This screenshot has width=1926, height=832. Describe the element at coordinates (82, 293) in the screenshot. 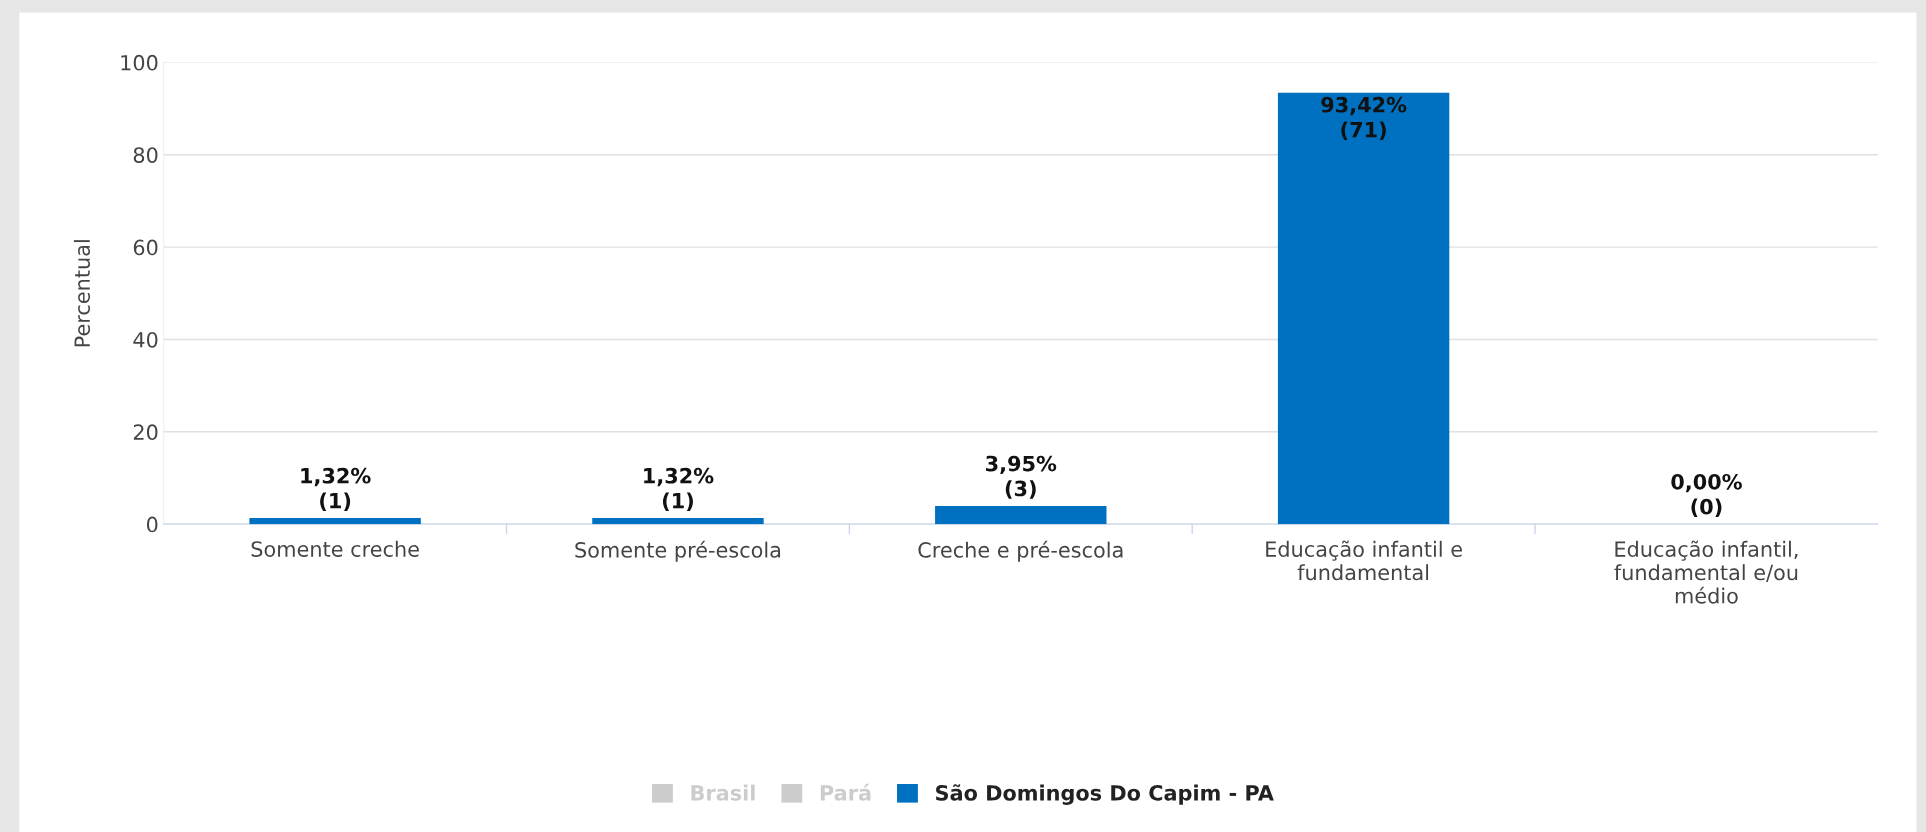

I see `y-axis-title: Percentual` at that location.